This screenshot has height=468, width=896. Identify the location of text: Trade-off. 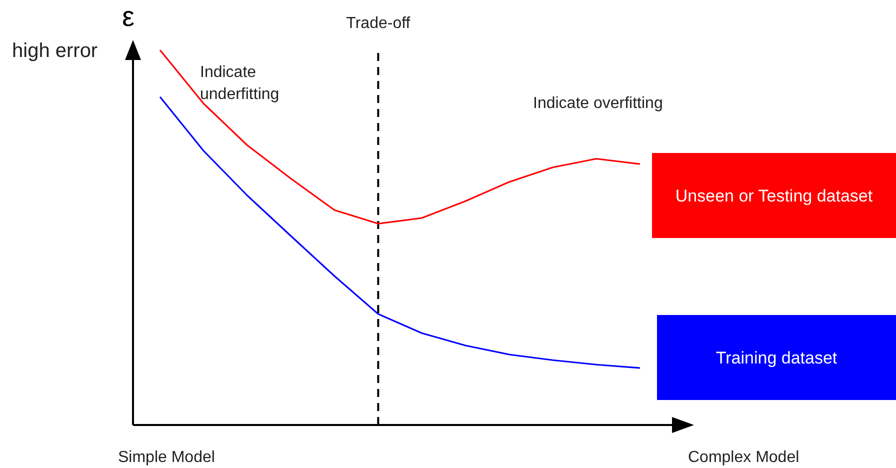
(378, 23).